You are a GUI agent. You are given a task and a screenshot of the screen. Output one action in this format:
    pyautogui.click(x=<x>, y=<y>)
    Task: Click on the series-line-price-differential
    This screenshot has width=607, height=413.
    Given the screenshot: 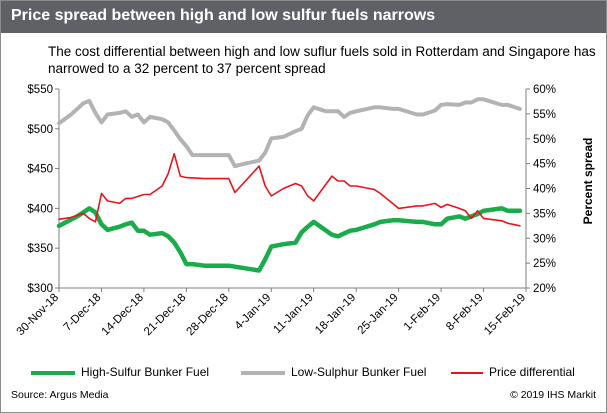 What is the action you would take?
    pyautogui.click(x=289, y=189)
    